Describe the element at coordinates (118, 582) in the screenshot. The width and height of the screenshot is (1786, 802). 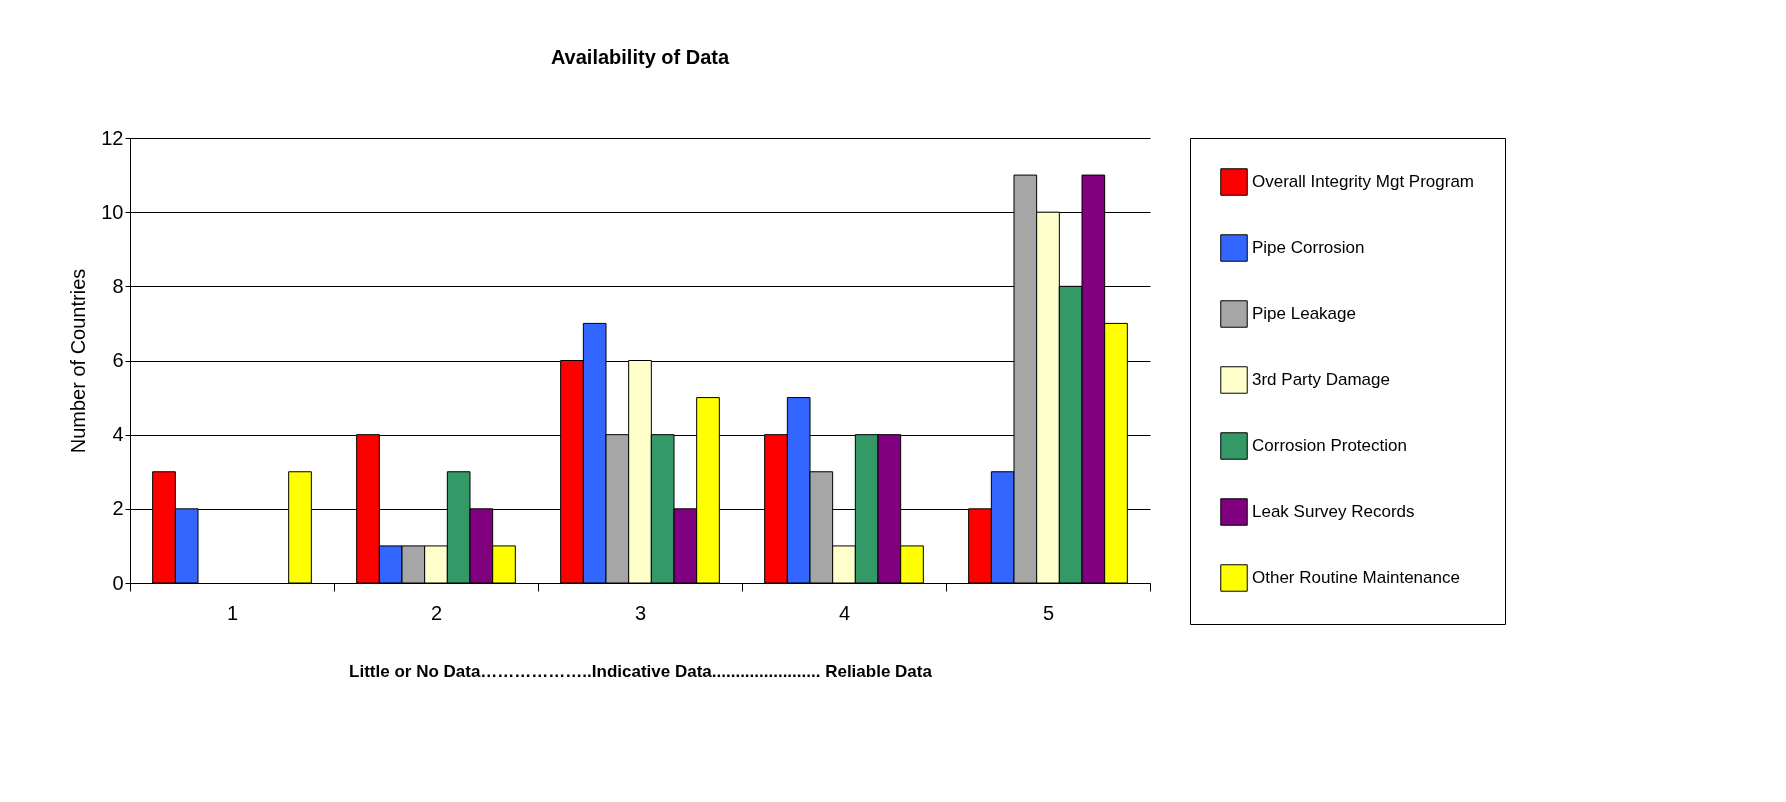
I see `y-tick-label: 0` at that location.